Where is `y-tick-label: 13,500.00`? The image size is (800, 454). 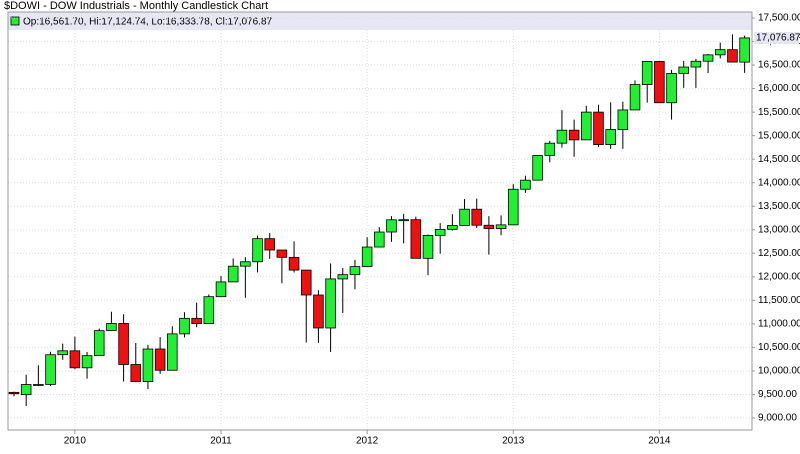
y-tick-label: 13,500.00 is located at coordinates (779, 206).